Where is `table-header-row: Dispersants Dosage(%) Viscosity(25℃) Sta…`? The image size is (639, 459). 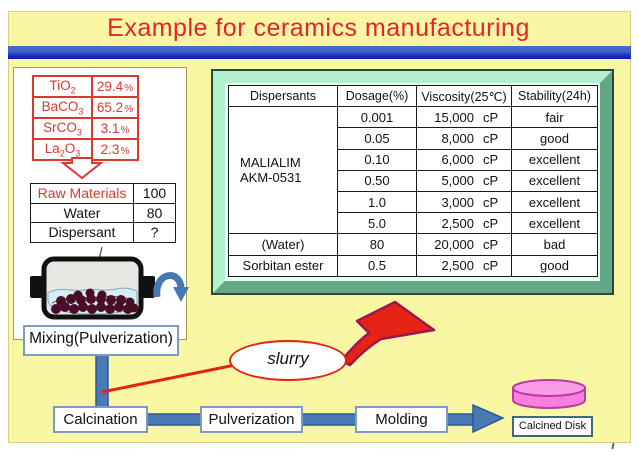
table-header-row: Dispersants Dosage(%) Viscosity(25℃) Sta… is located at coordinates (413, 96).